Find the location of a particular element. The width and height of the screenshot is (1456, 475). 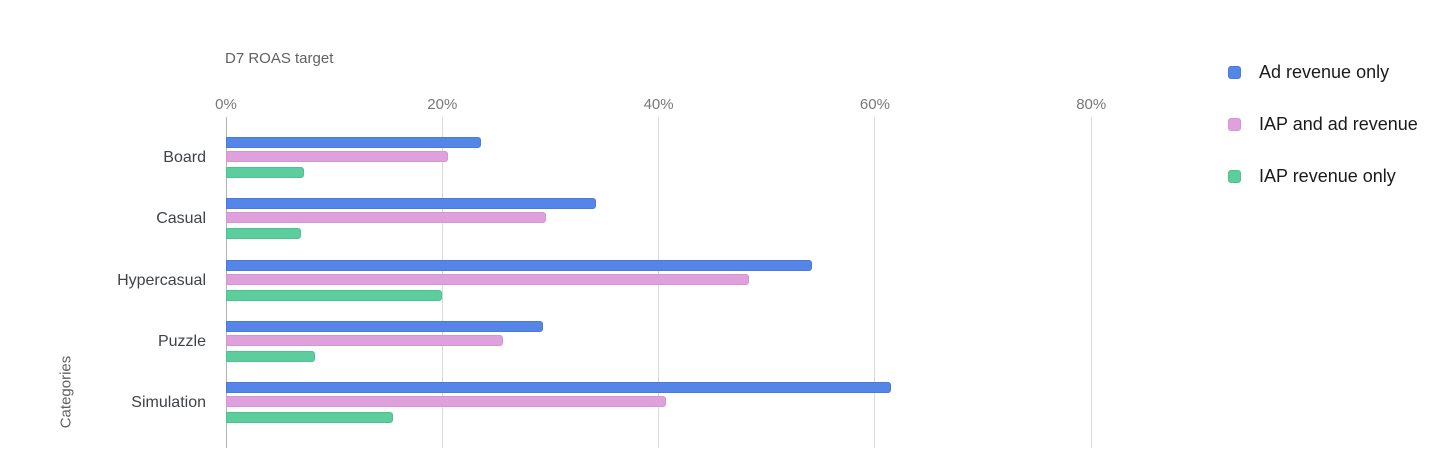

bar-hypercasual-iap-and-ad-revenue is located at coordinates (488, 279).